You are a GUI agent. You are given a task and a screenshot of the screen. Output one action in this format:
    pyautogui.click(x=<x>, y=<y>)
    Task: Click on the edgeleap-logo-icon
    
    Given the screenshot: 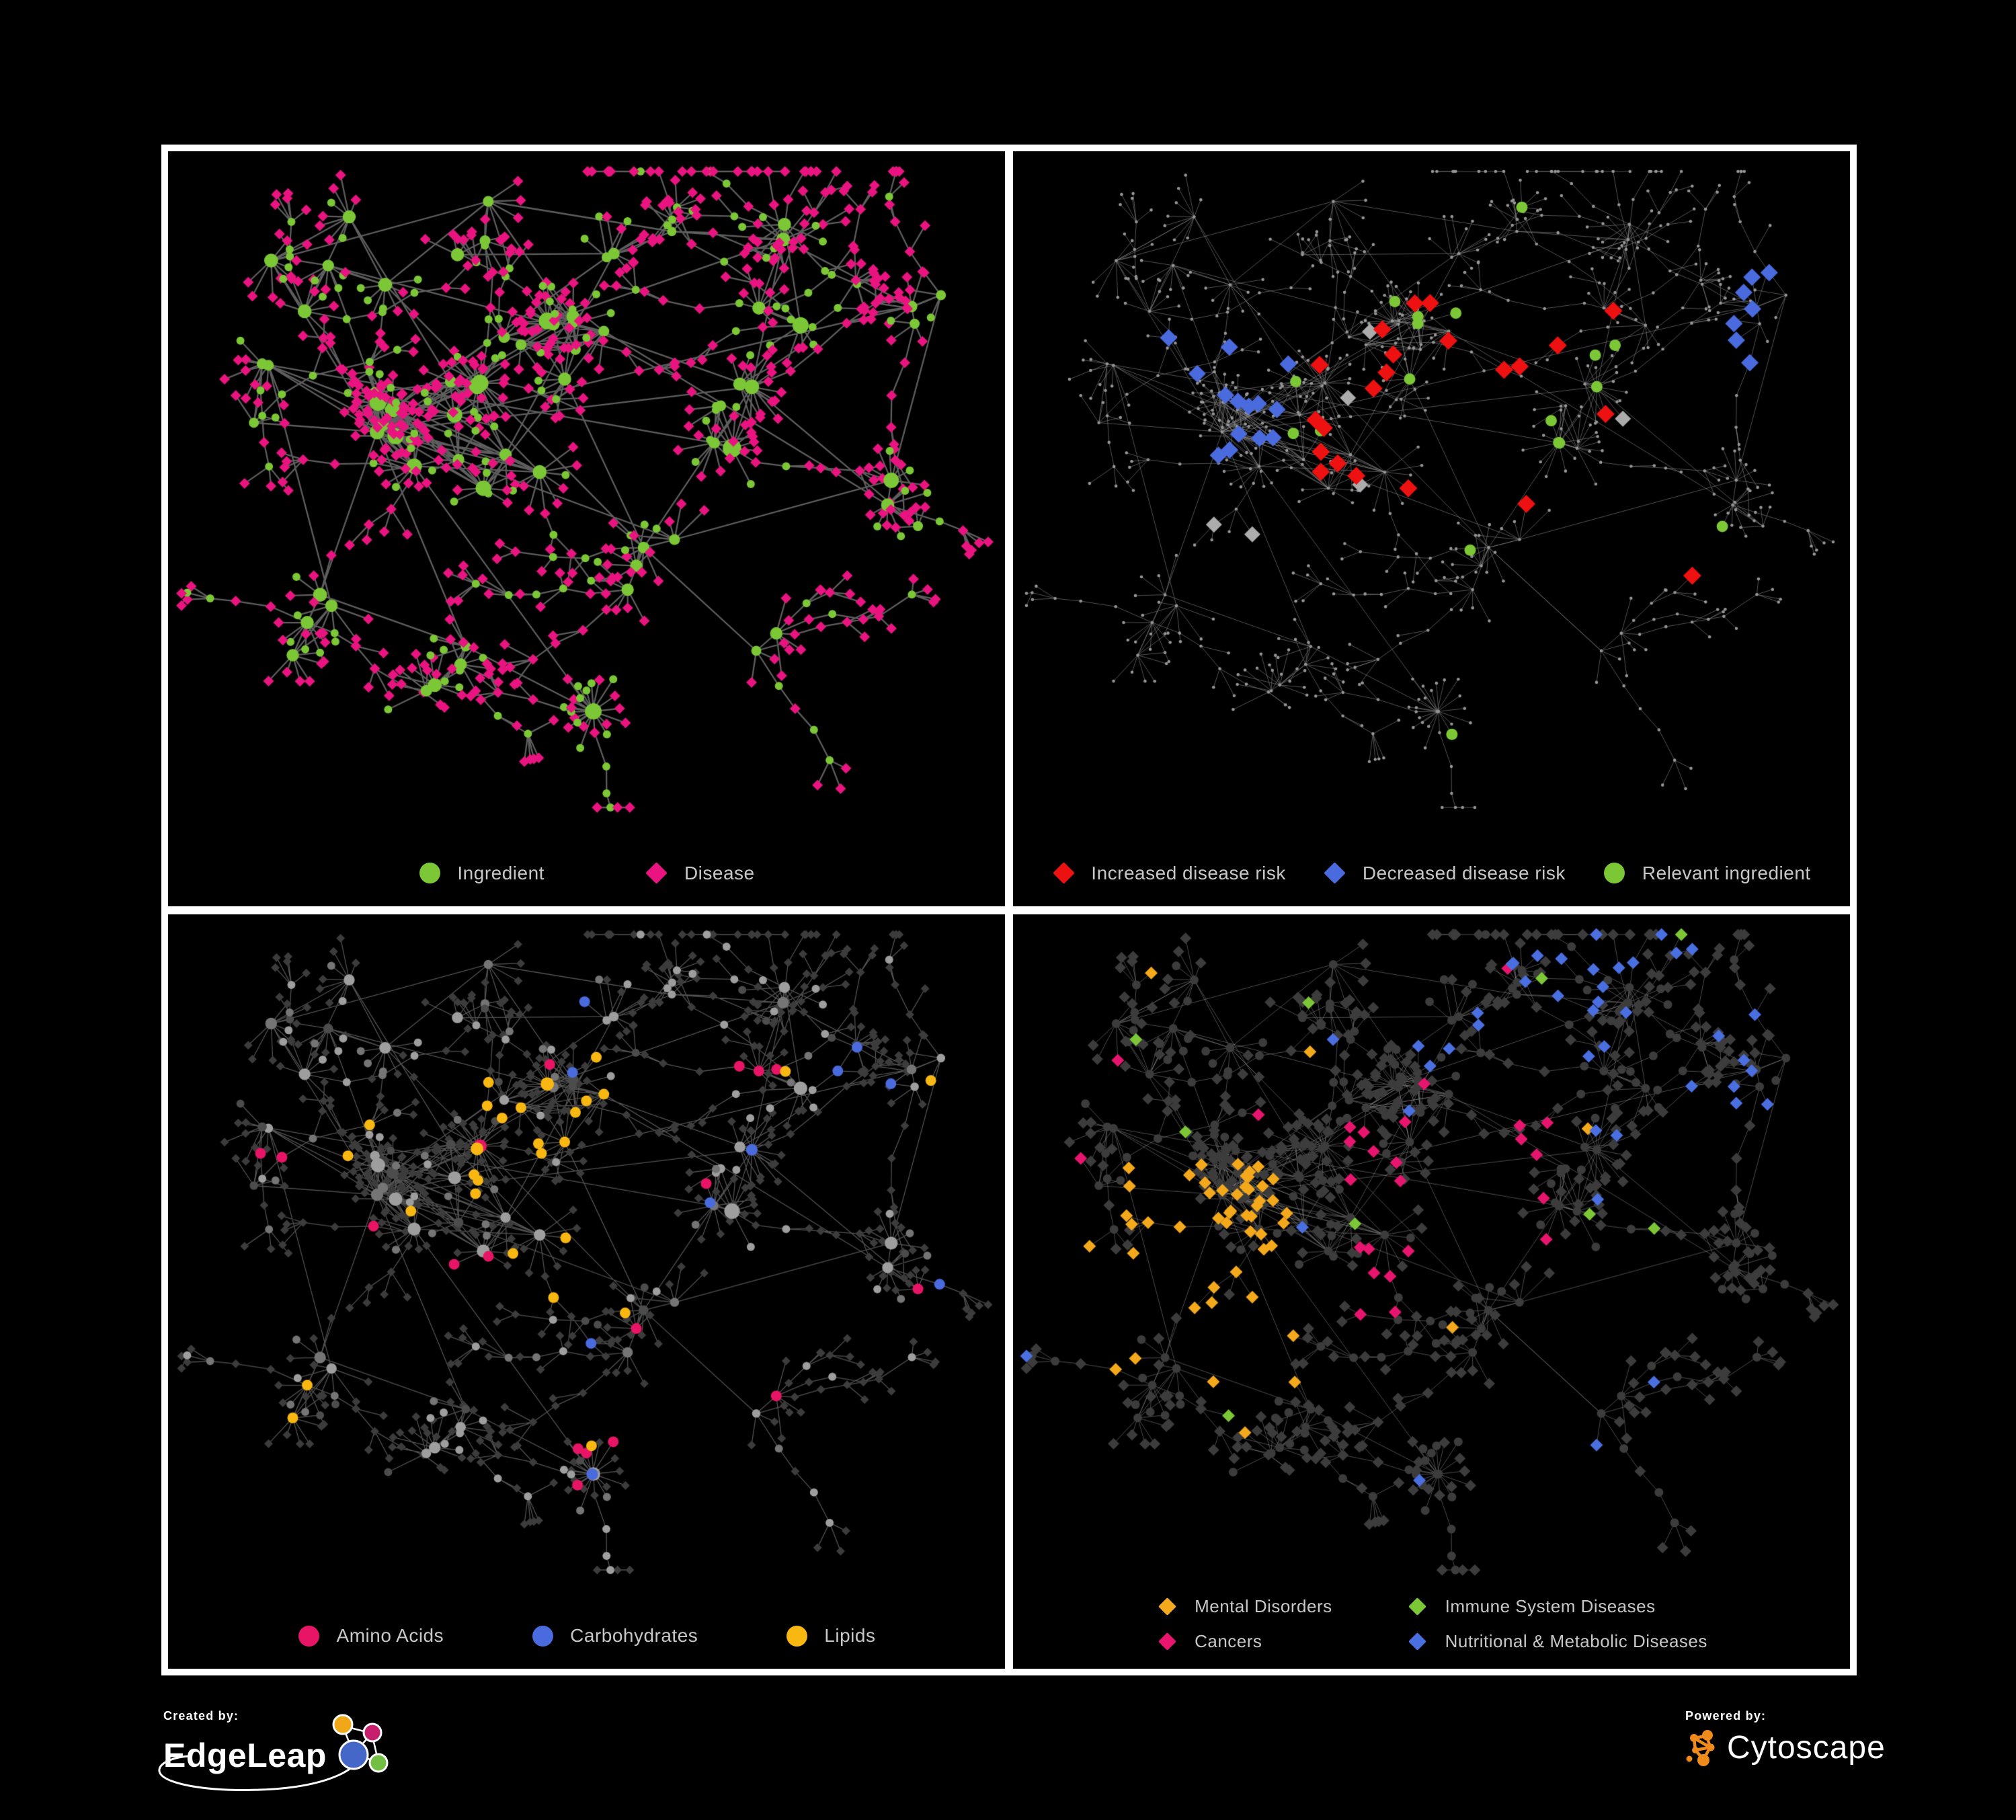 What is the action you would take?
    pyautogui.click(x=360, y=1743)
    